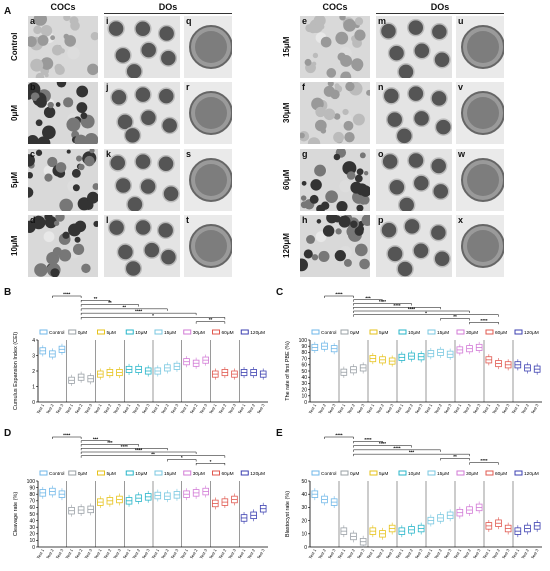 Image resolution: width=550 pixels, height=571 pixels. I want to click on panel-sublabel: j, so click(107, 87).